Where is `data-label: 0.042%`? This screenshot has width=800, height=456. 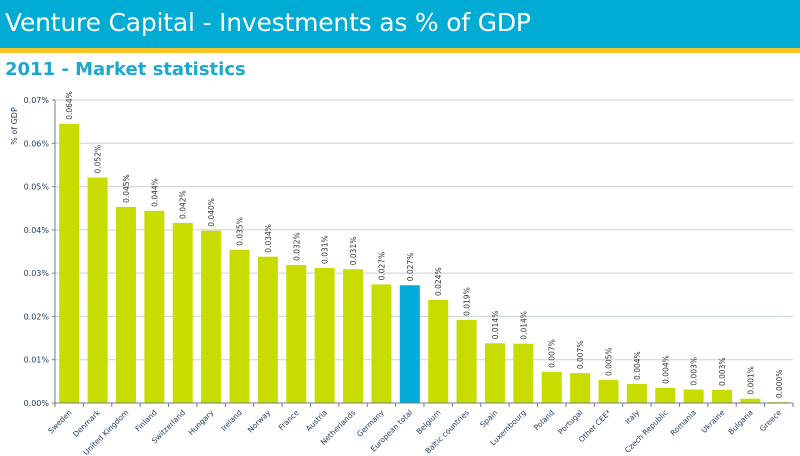 data-label: 0.042% is located at coordinates (183, 204).